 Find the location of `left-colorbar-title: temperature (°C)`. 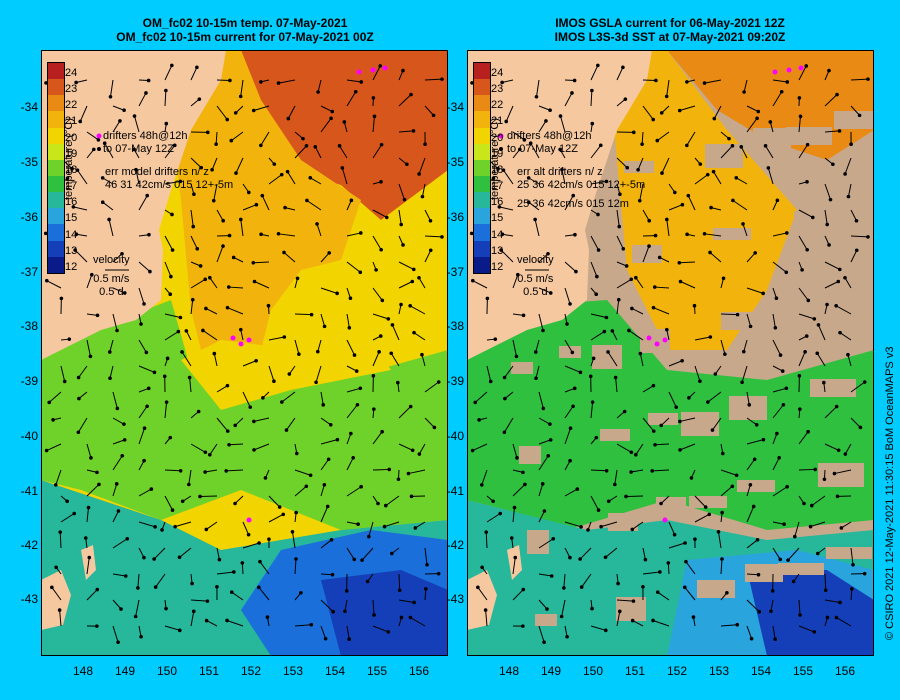

left-colorbar-title: temperature (°C) is located at coordinates (69, 158).